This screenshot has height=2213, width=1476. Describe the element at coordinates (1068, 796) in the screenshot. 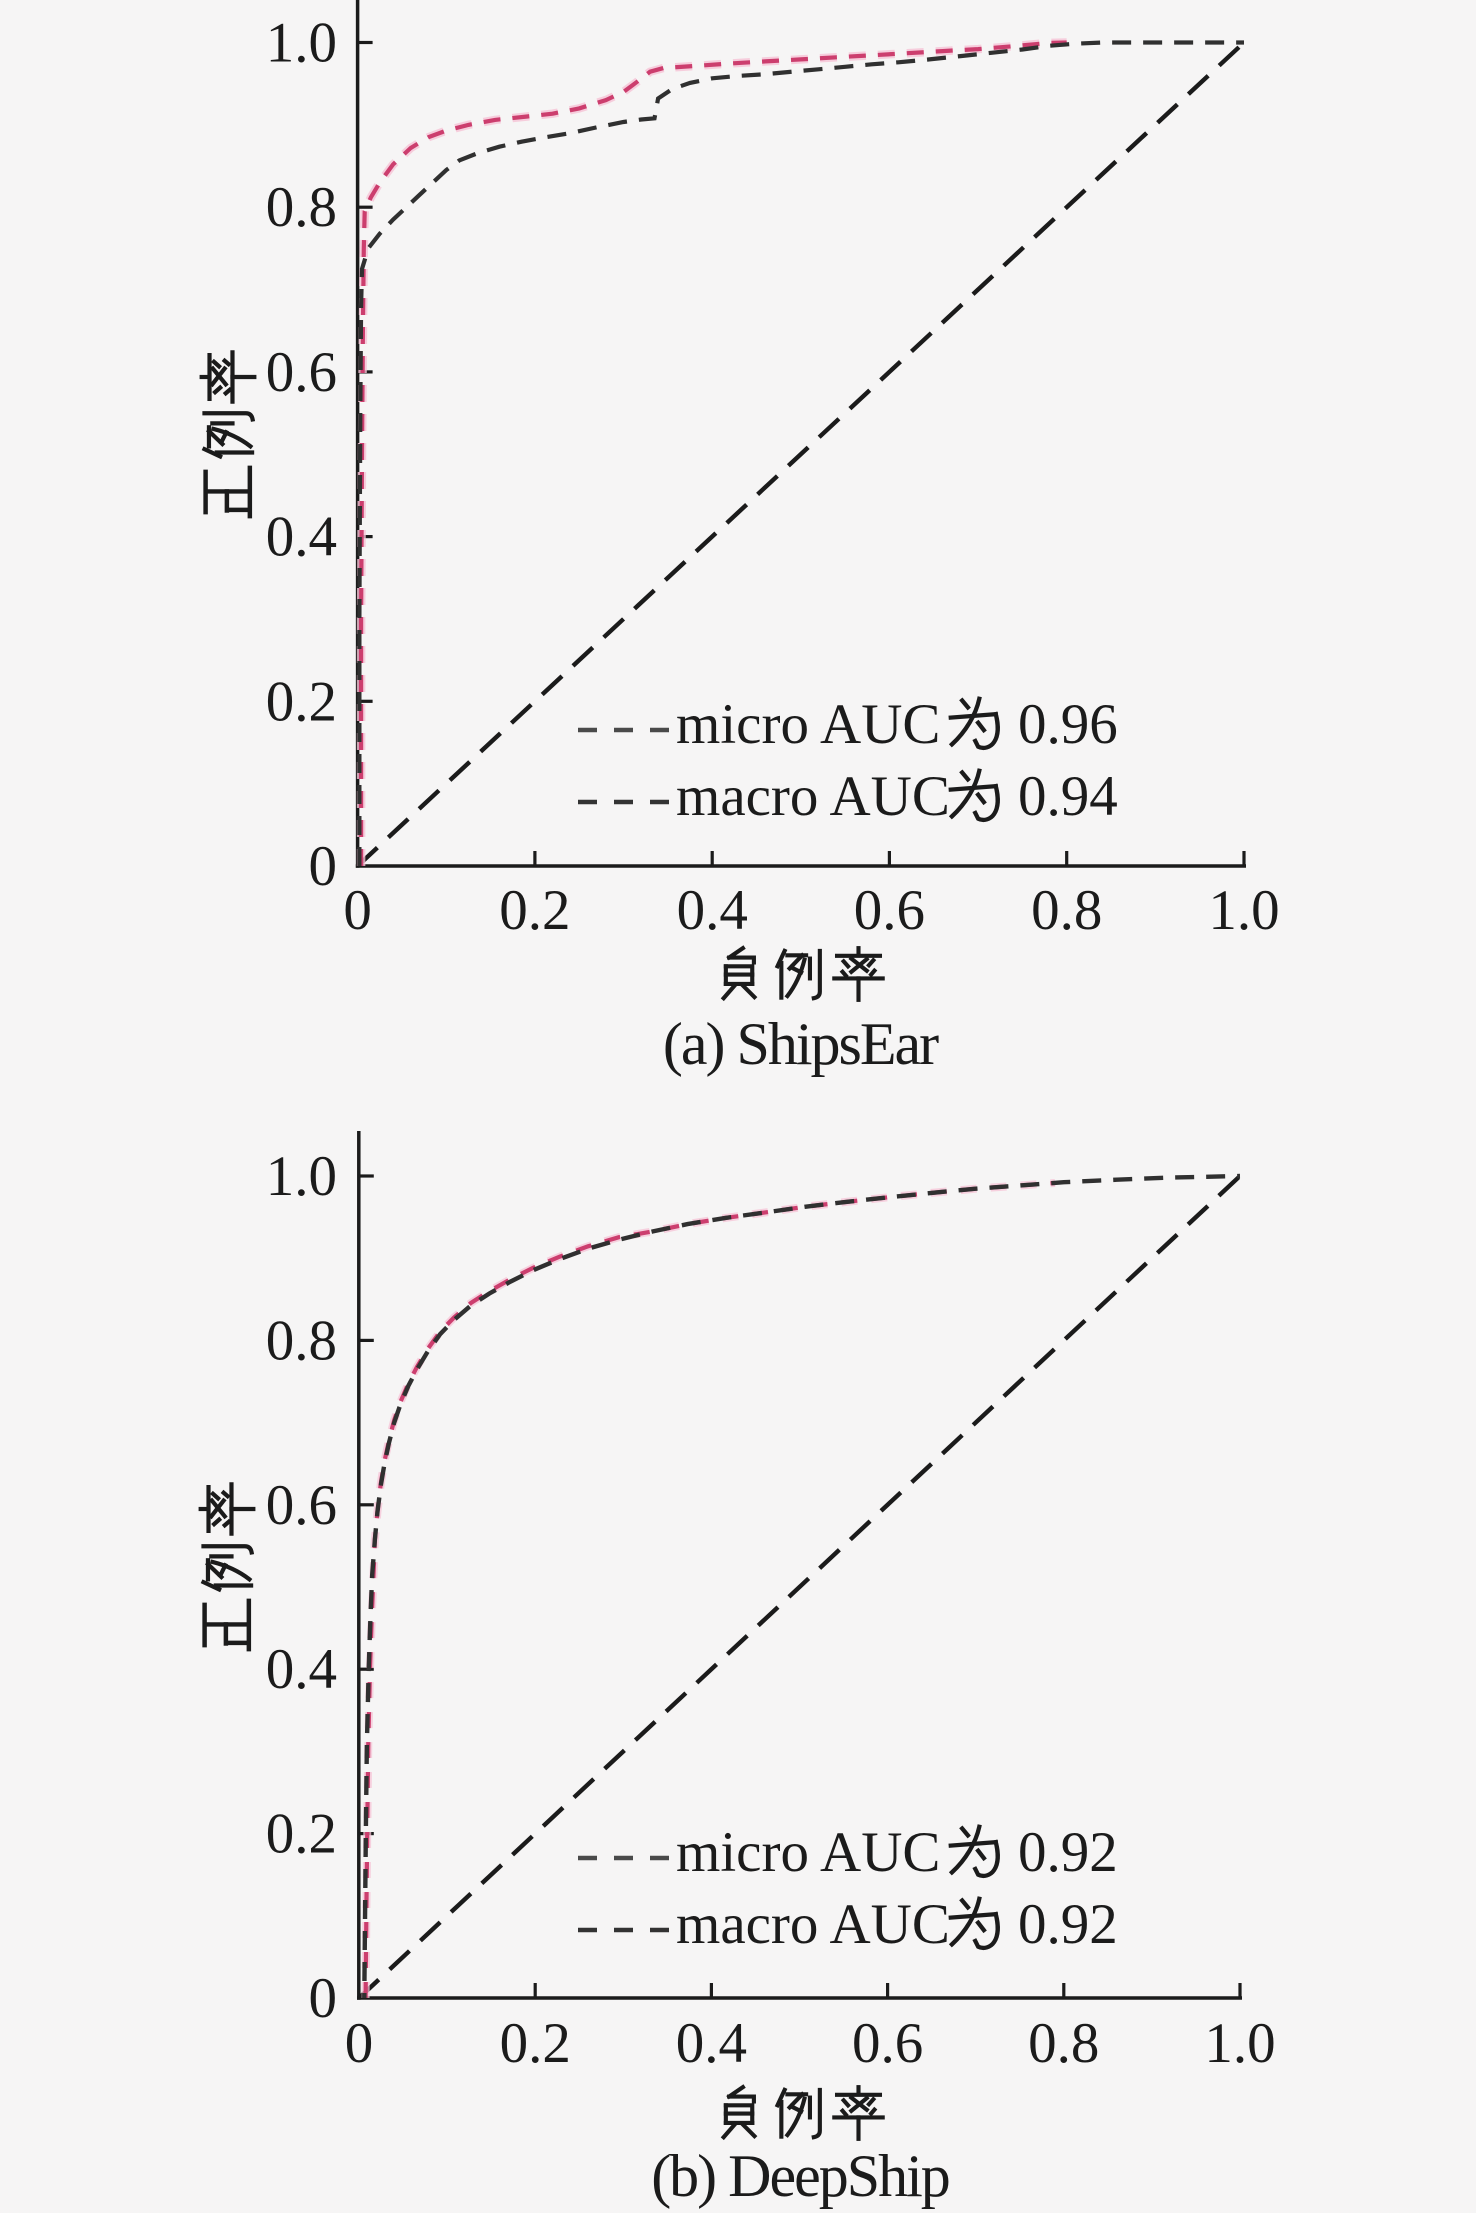

I see `svg-text: 0.94` at that location.